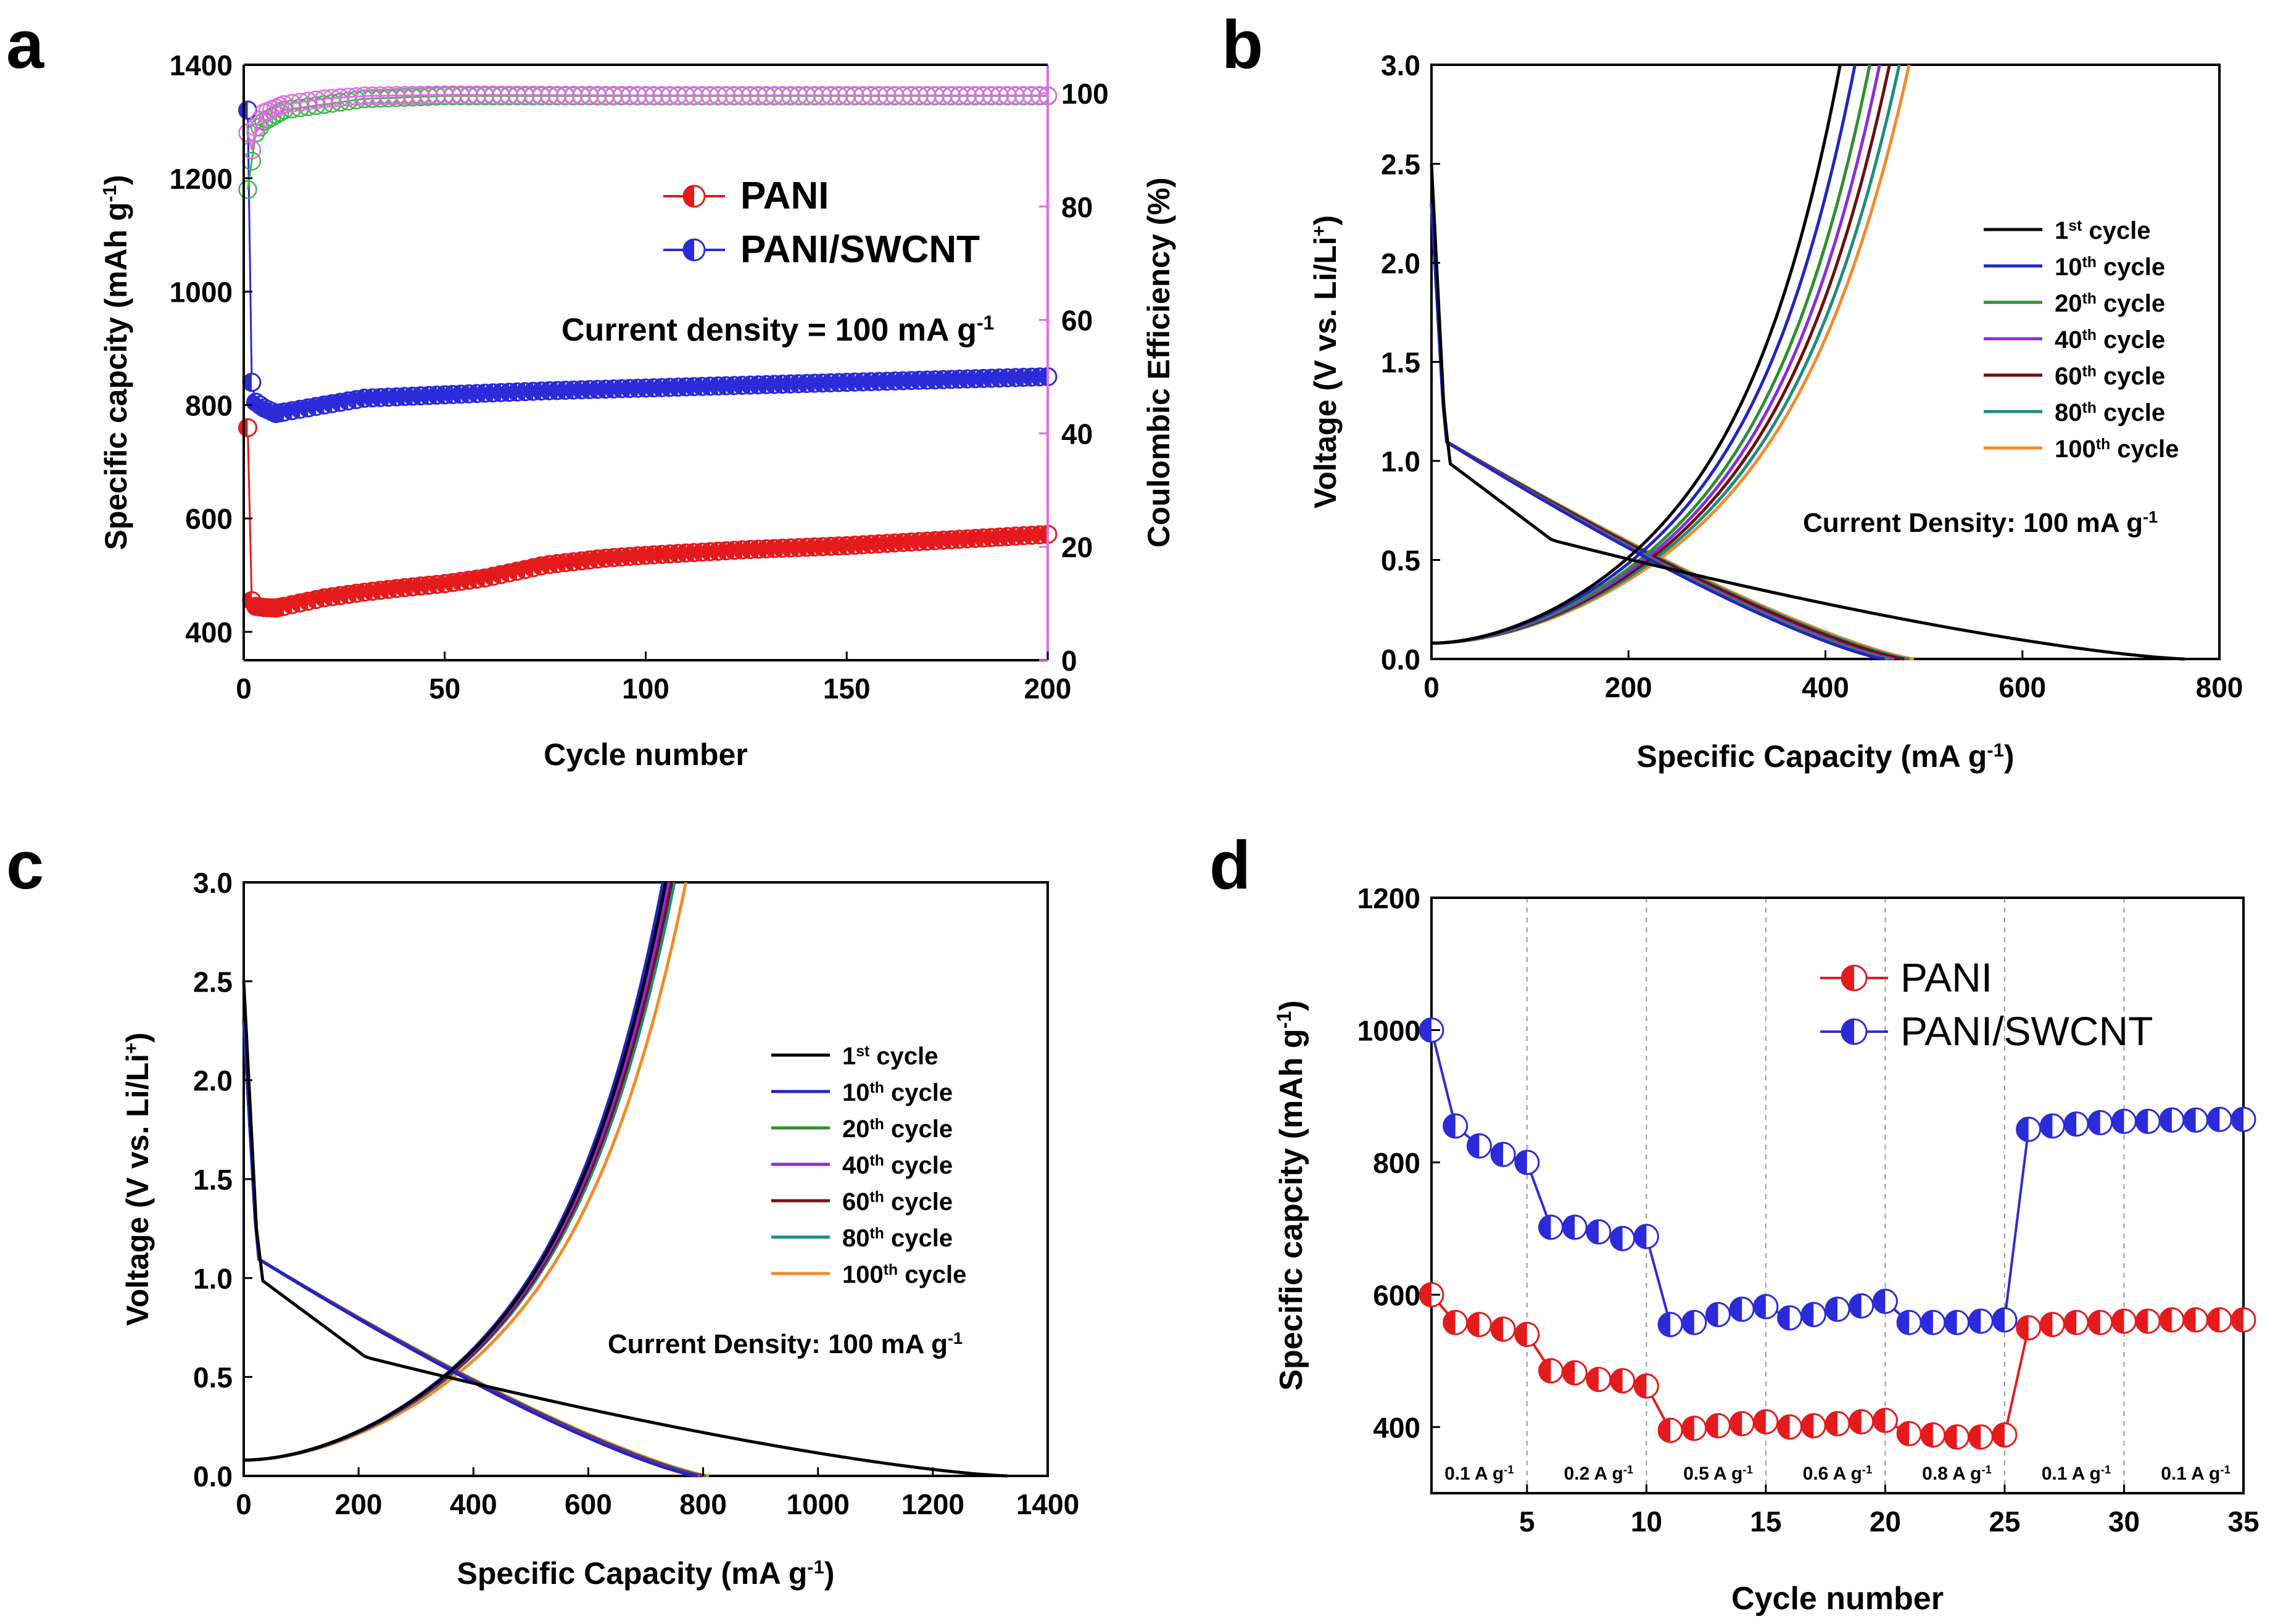  Describe the element at coordinates (646, 754) in the screenshot. I see `x-axis-title: Cycle number` at that location.